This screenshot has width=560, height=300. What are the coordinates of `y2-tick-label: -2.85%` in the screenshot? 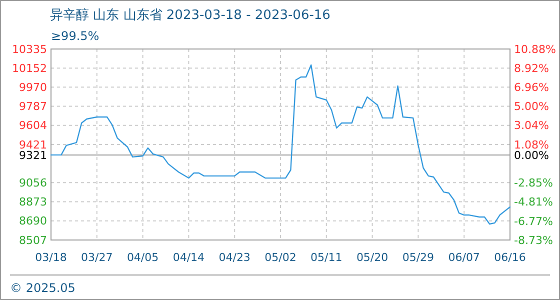 It's located at (533, 183).